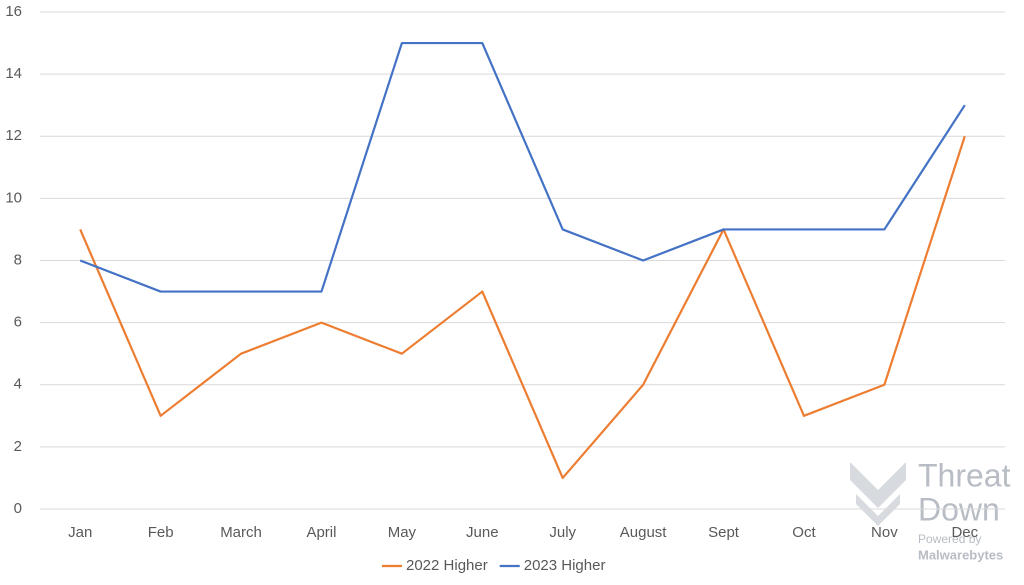 The width and height of the screenshot is (1024, 585). Describe the element at coordinates (482, 532) in the screenshot. I see `x-tick-label: June` at that location.